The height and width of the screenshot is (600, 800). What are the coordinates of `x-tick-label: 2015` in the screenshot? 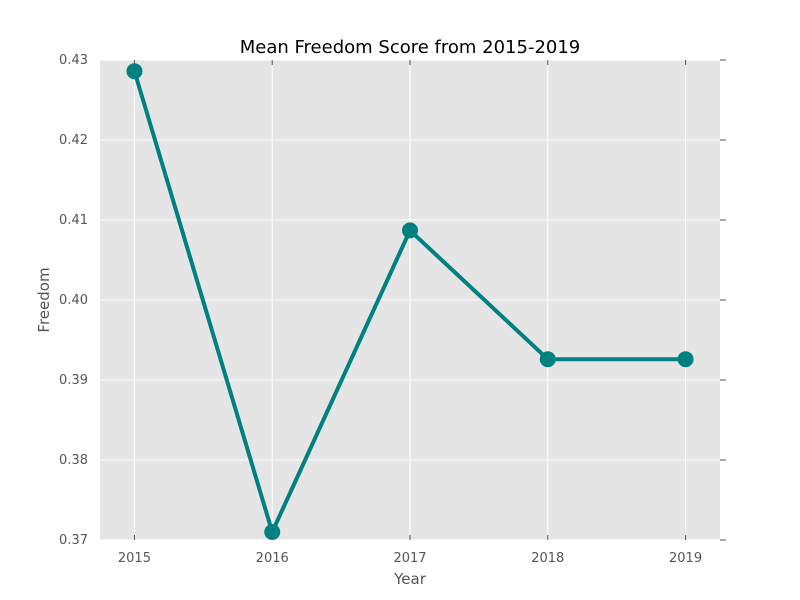 It's located at (134, 558).